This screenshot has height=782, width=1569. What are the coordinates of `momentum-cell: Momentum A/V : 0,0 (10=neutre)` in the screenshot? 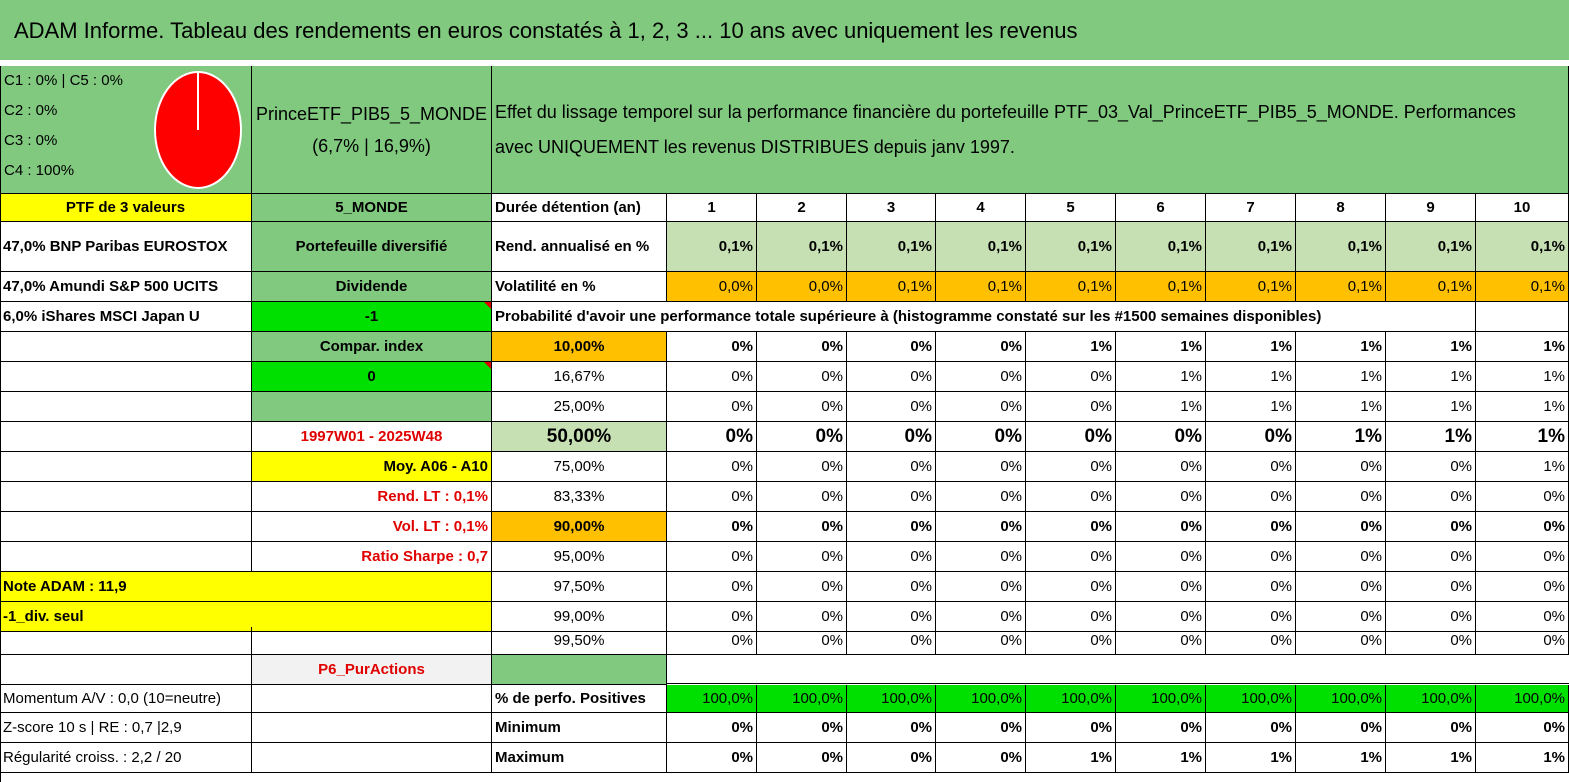 It's located at (246, 699).